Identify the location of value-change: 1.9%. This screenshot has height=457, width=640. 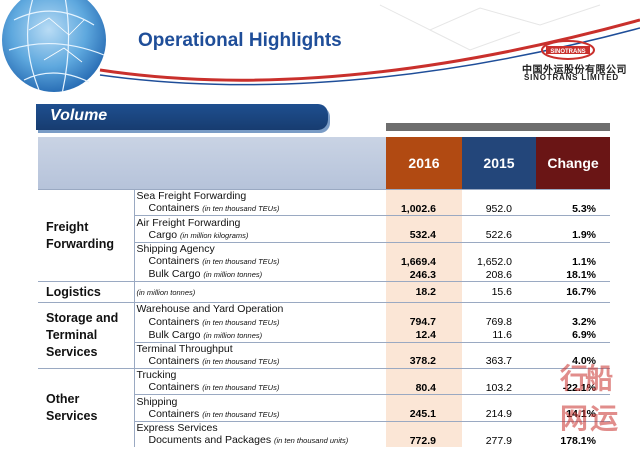
(584, 235).